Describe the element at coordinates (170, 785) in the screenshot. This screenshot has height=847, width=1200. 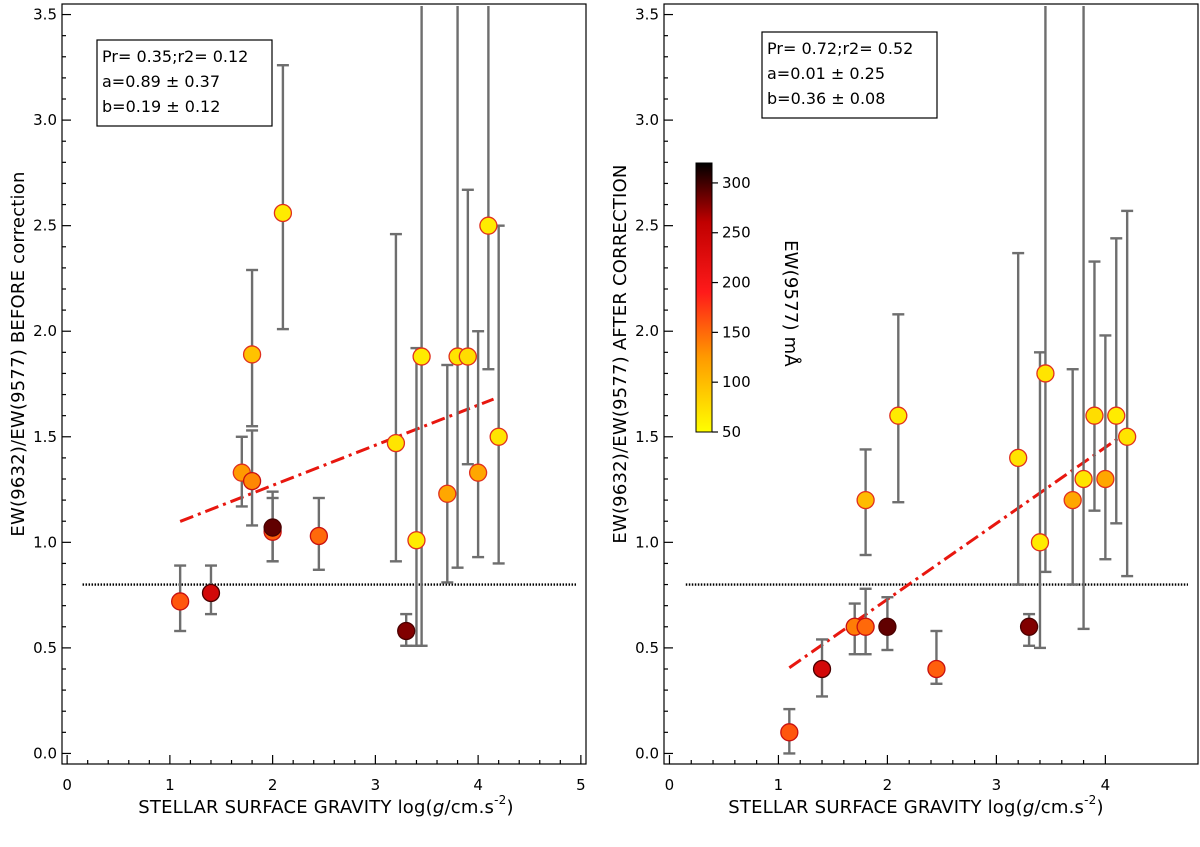
I see `left-x-tick-label: 1` at that location.